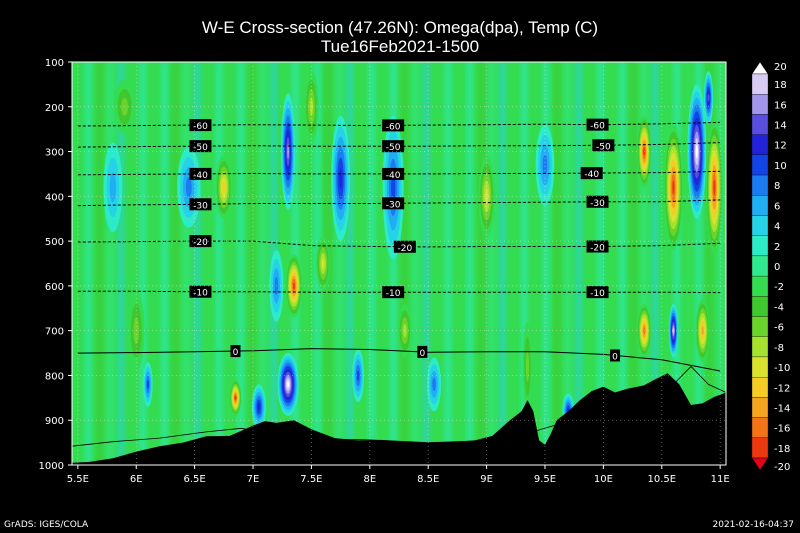 This screenshot has height=533, width=800. I want to click on y-tick-label: 700, so click(54, 332).